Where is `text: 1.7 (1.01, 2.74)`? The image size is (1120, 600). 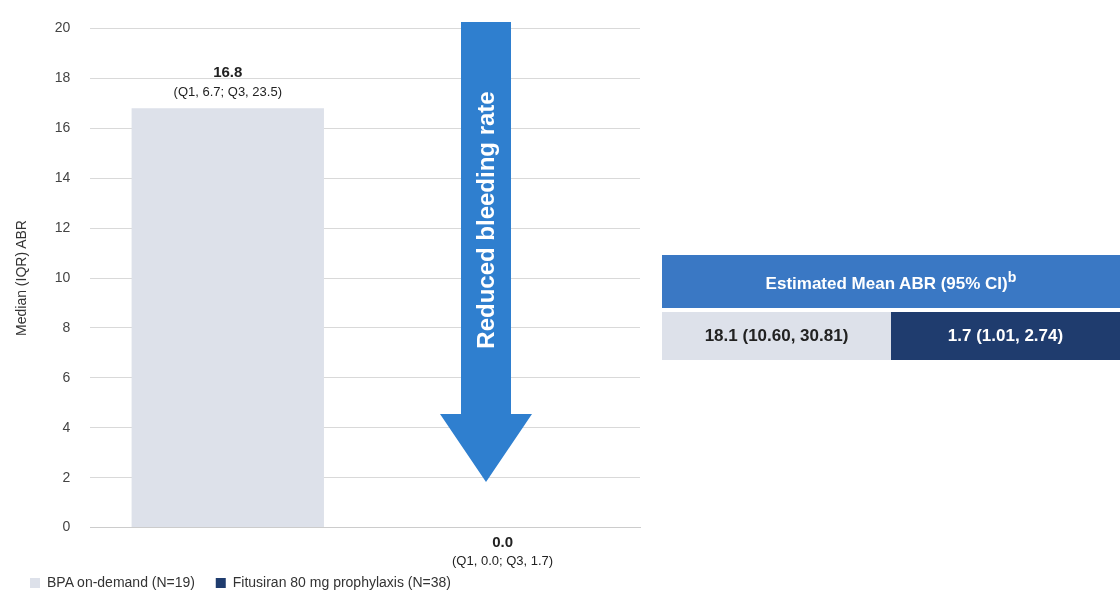 text: 1.7 (1.01, 2.74) is located at coordinates (1005, 335).